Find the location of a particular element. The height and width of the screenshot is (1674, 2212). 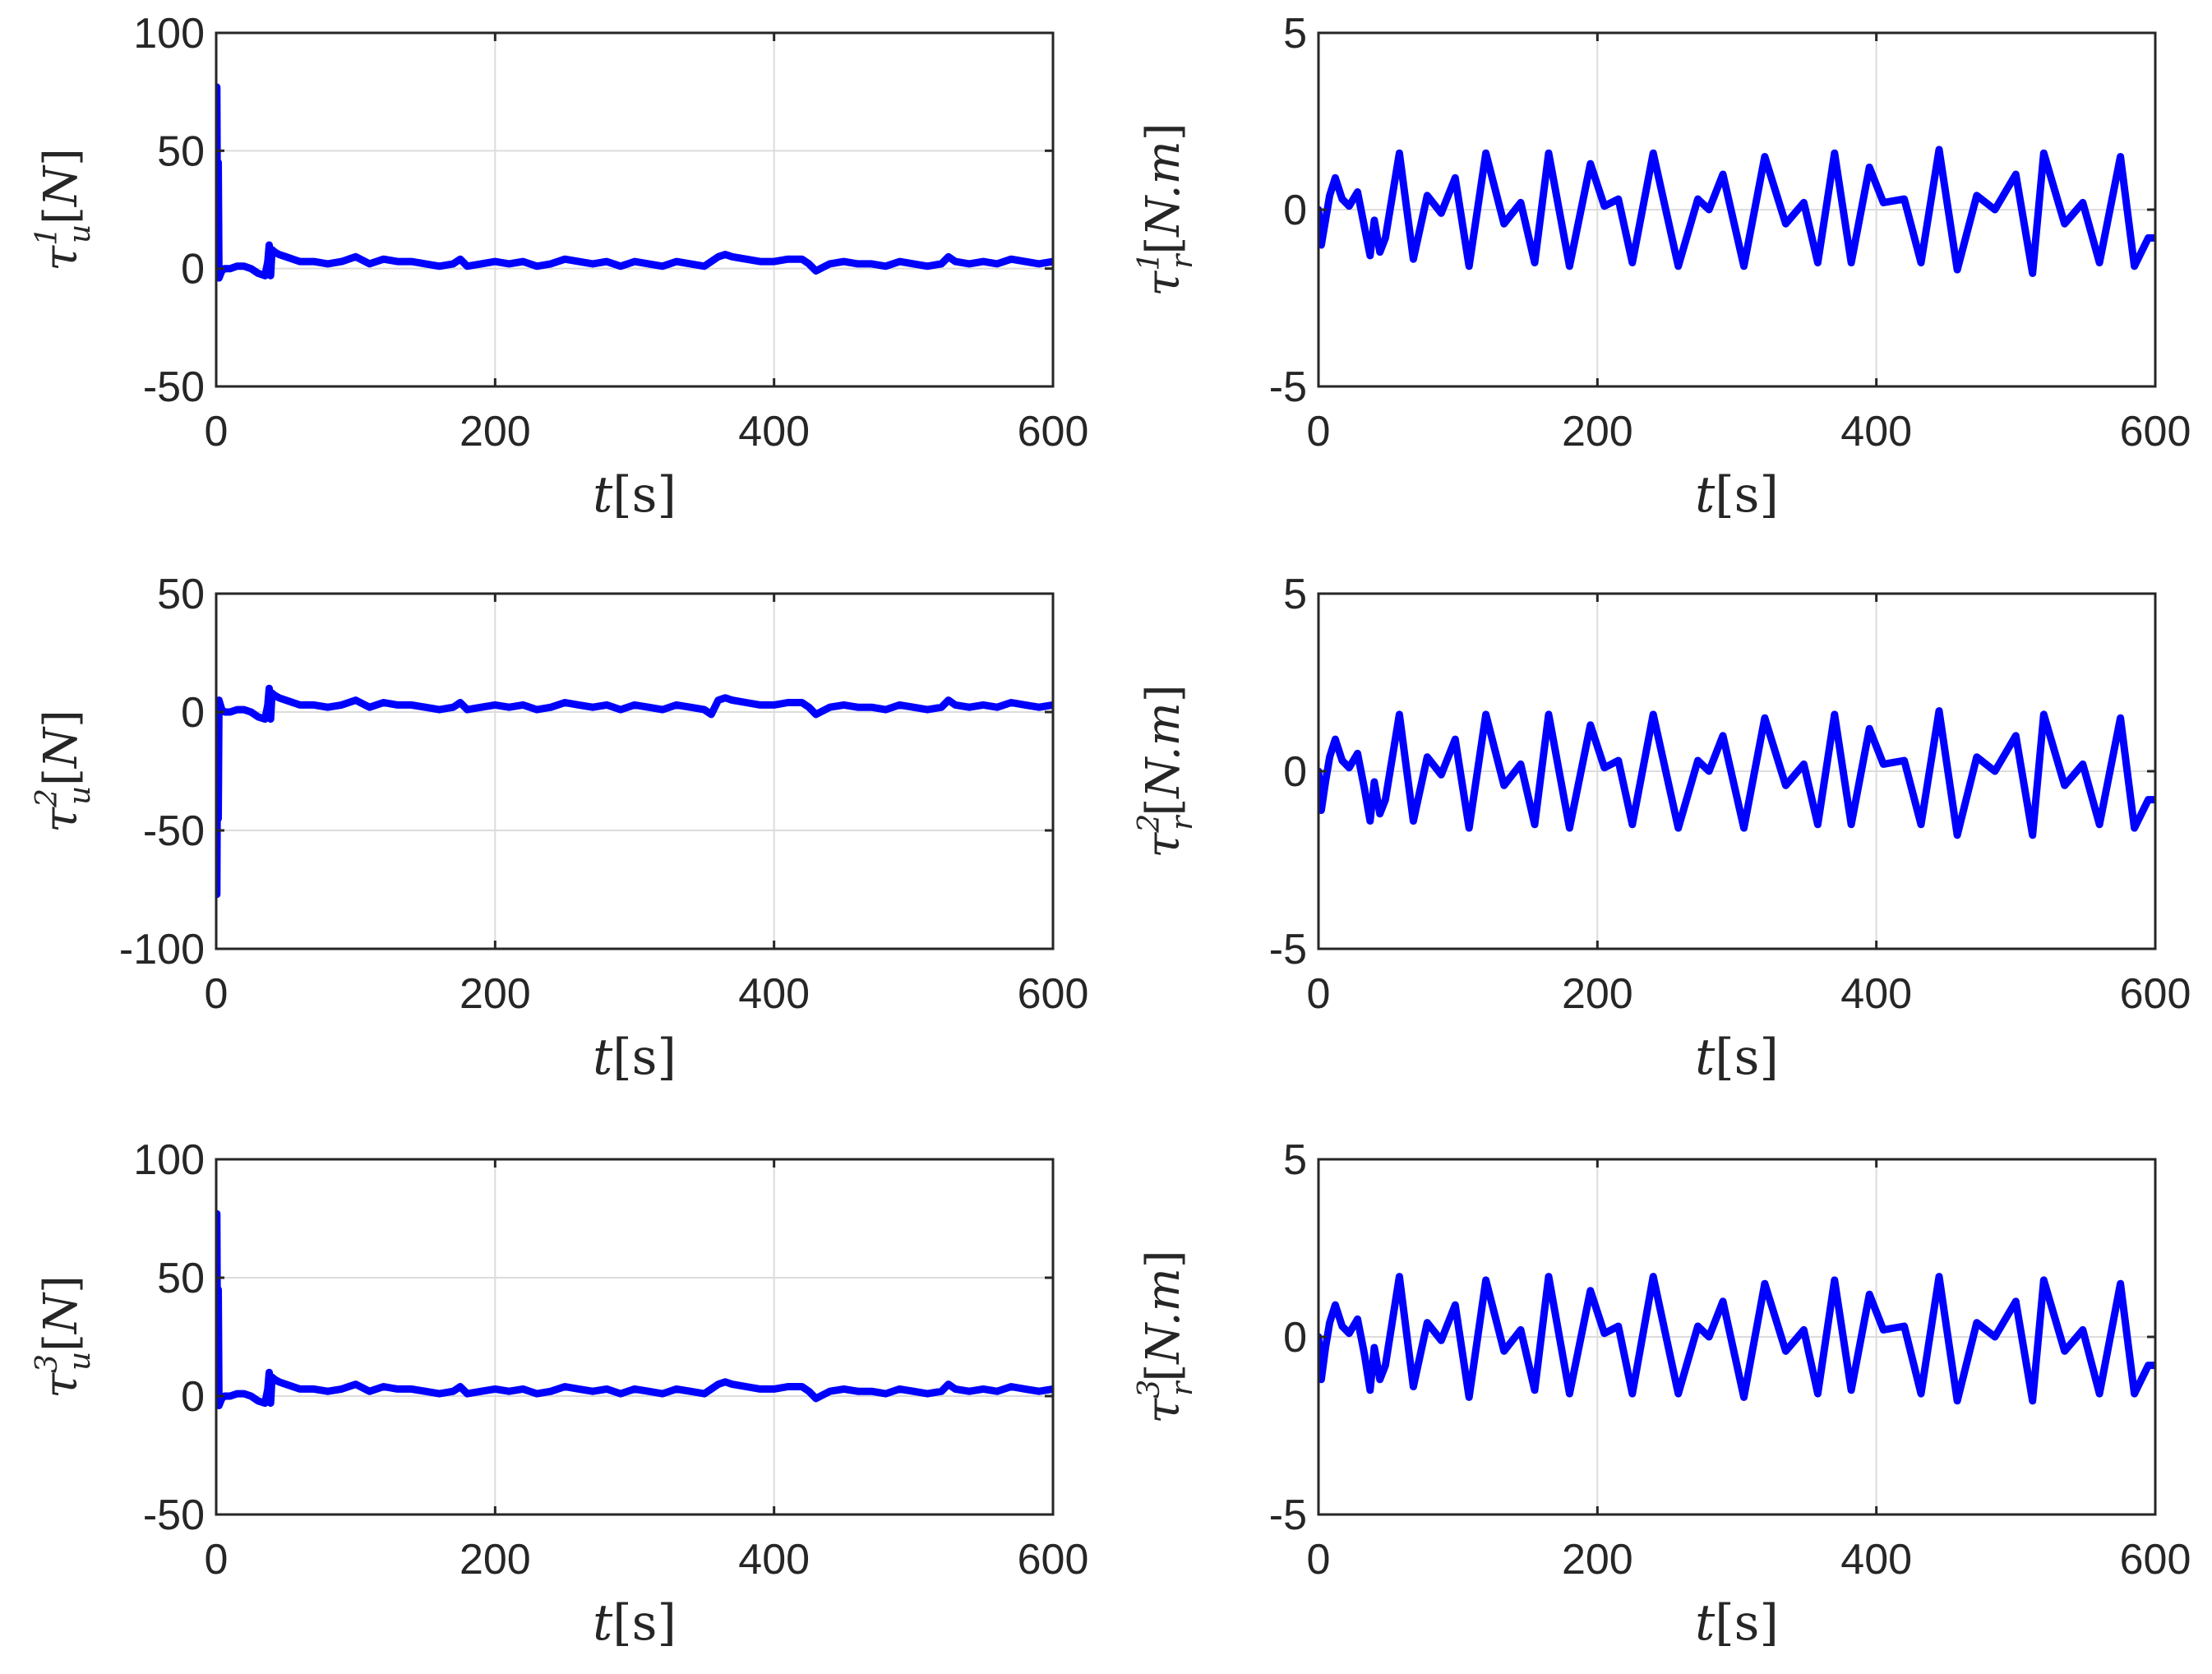

y-tick-label: -100 is located at coordinates (162, 950).